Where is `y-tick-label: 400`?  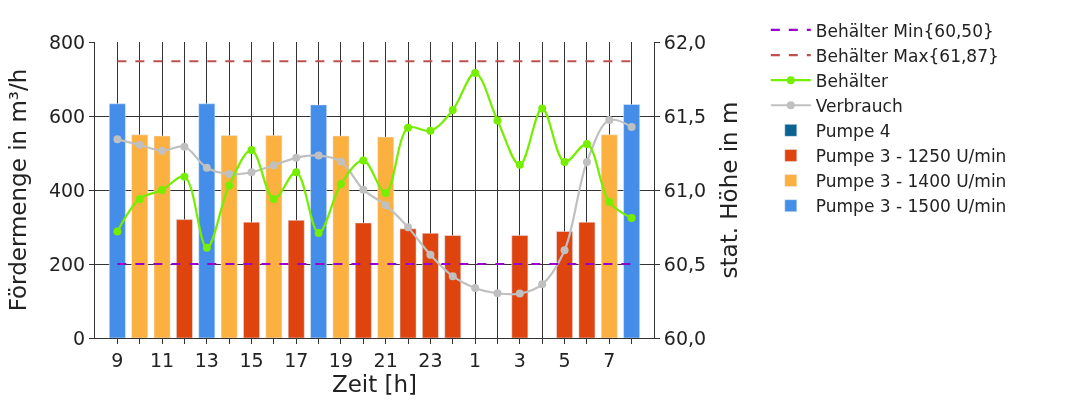 y-tick-label: 400 is located at coordinates (67, 189).